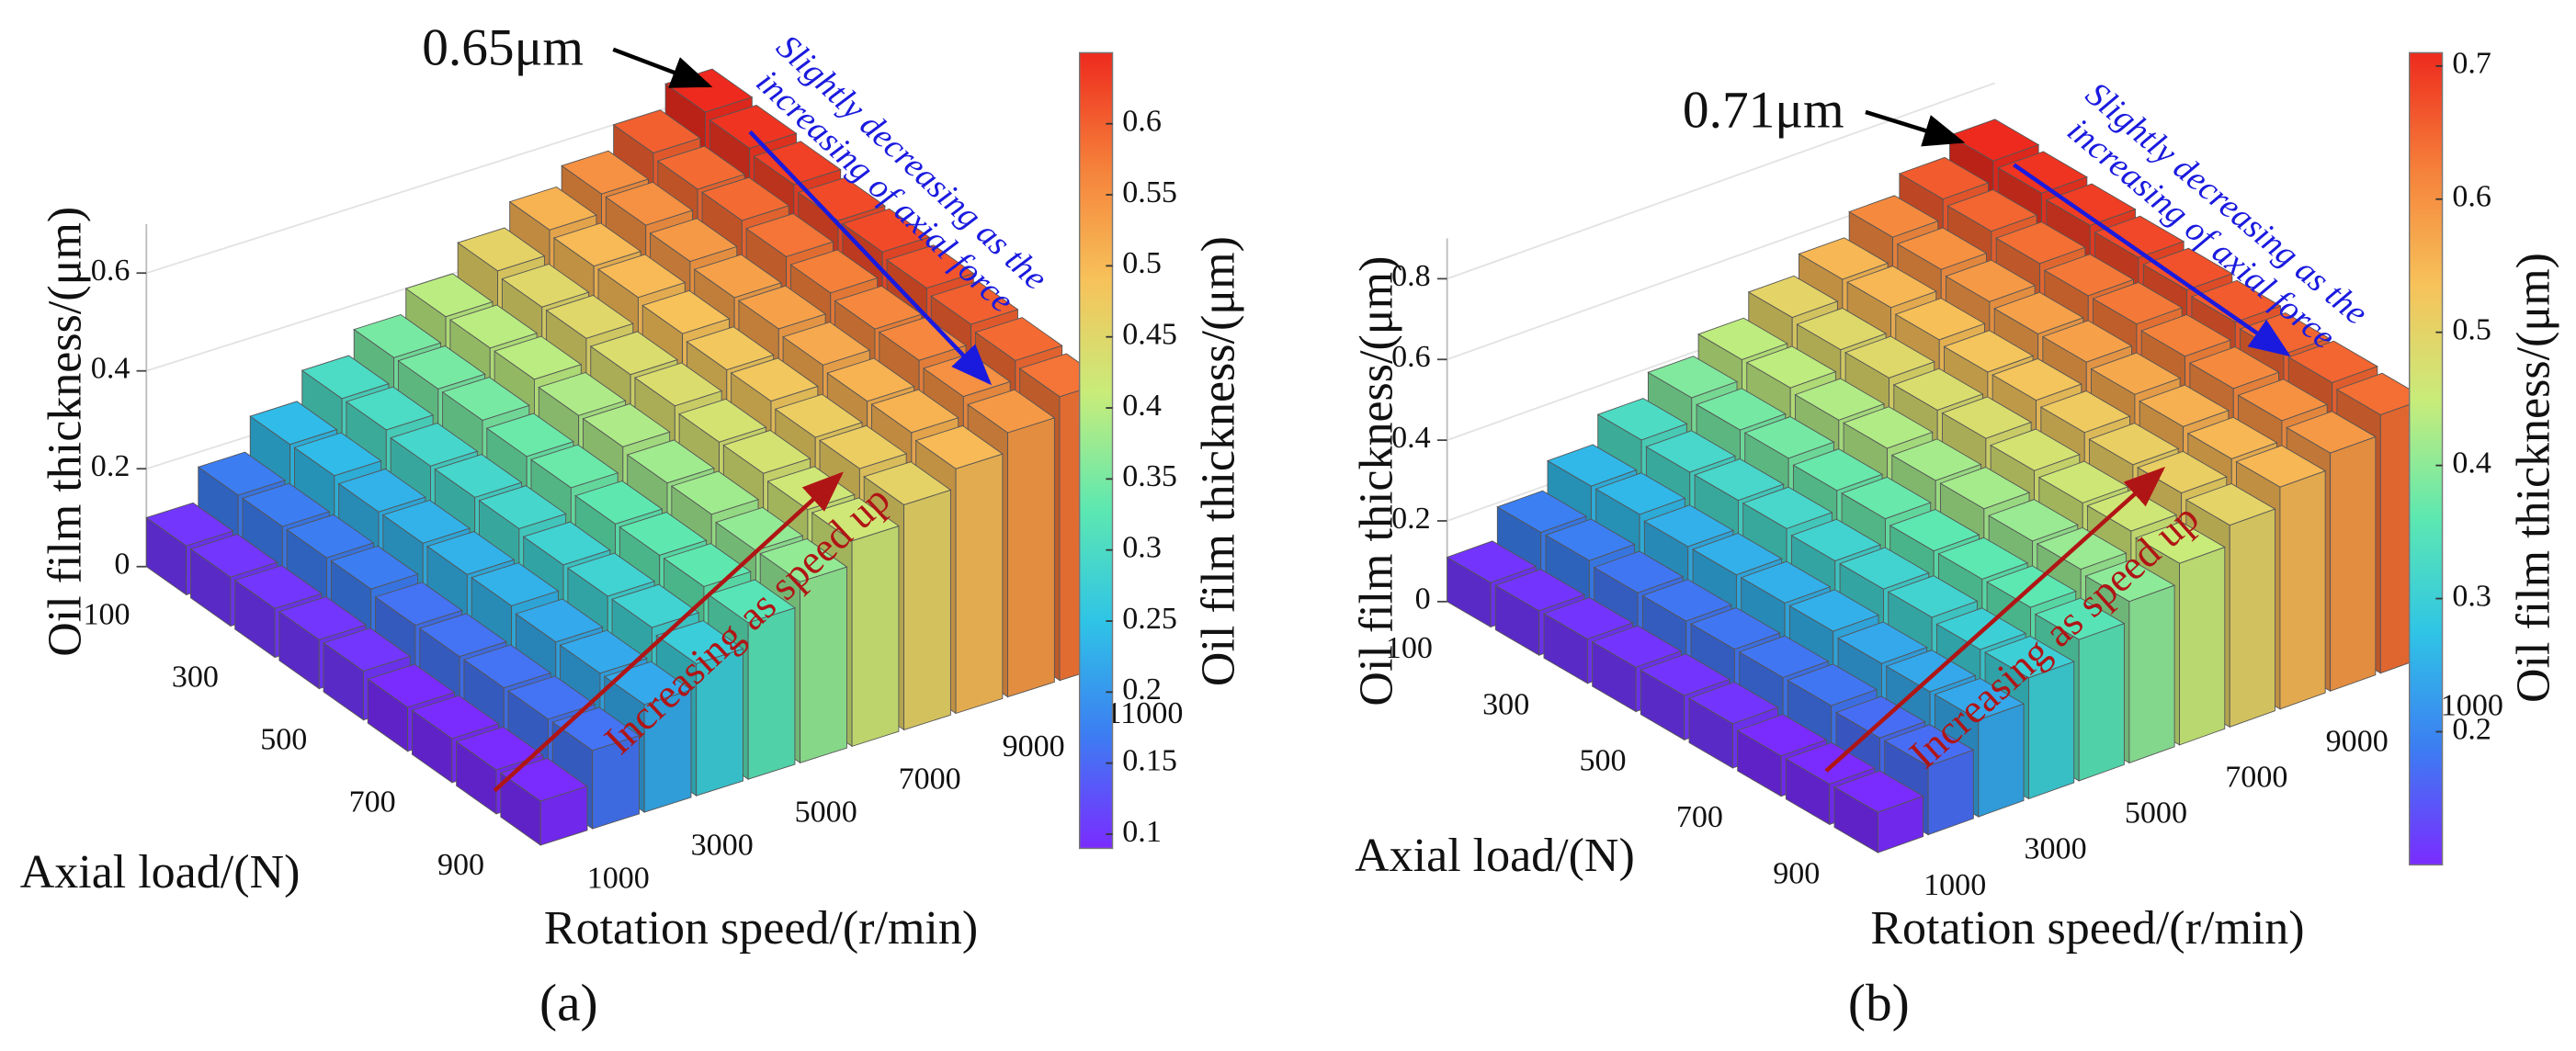  Describe the element at coordinates (372, 802) in the screenshot. I see `y-tick-label: 700` at that location.